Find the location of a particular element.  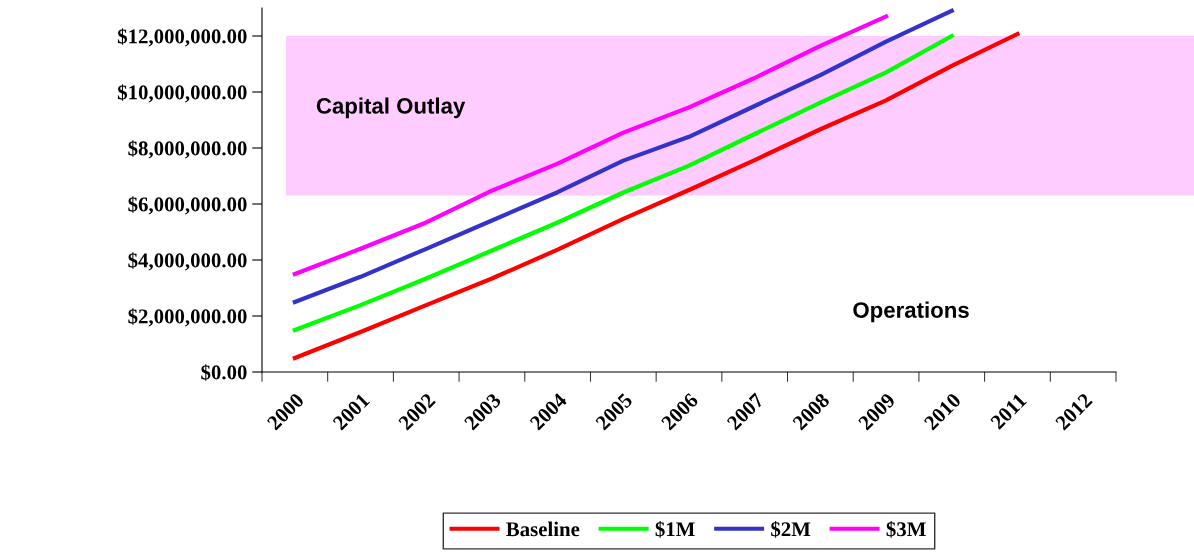

y-tick-label: $12,000,000.00 is located at coordinates (182, 37).